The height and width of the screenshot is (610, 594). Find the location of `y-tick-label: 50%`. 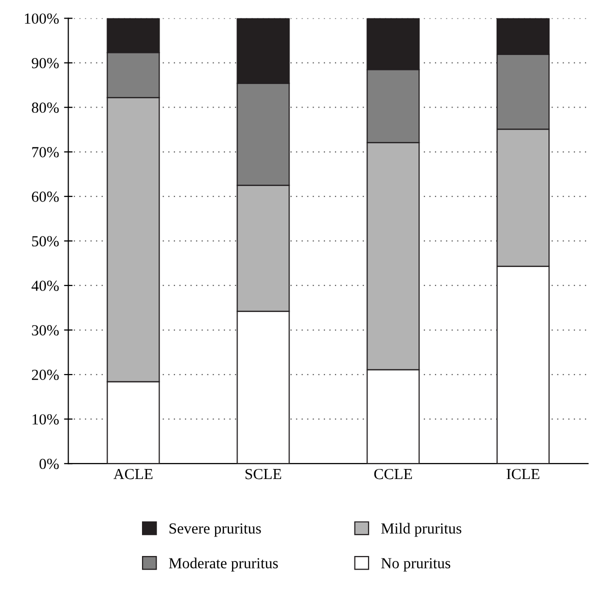

y-tick-label: 50% is located at coordinates (45, 241).